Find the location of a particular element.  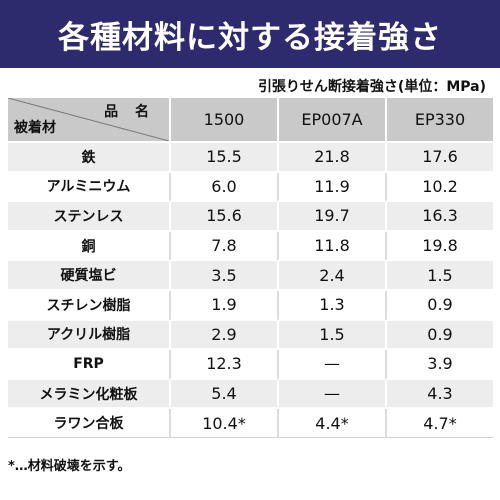

unit-note: 引張りせん断接着強さ(単位：MPa) is located at coordinates (371, 87).